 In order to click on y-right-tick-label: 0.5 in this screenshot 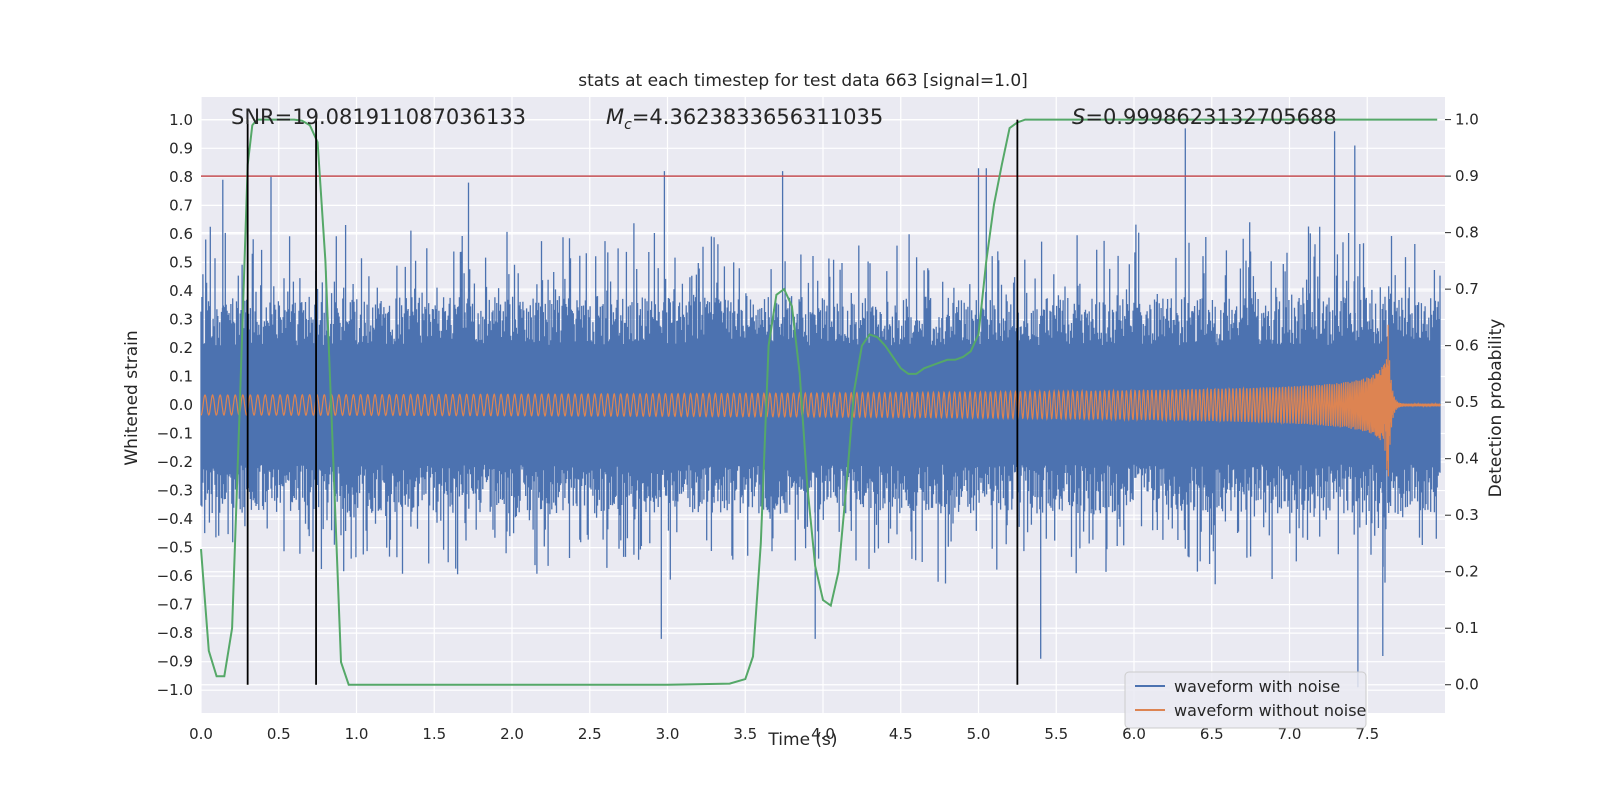, I will do `click(1467, 402)`.